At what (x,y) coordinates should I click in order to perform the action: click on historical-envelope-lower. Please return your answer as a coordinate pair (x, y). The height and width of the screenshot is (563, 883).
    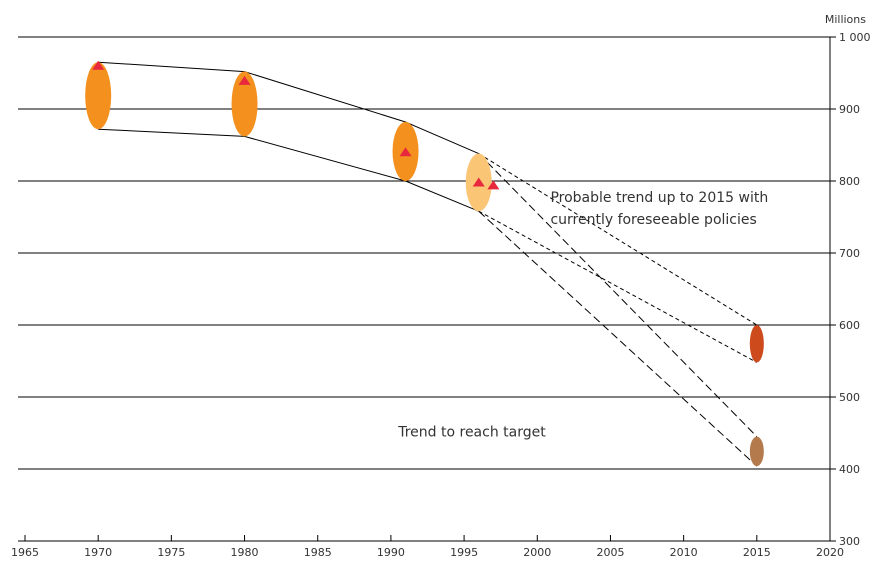
    Looking at the image, I should click on (288, 170).